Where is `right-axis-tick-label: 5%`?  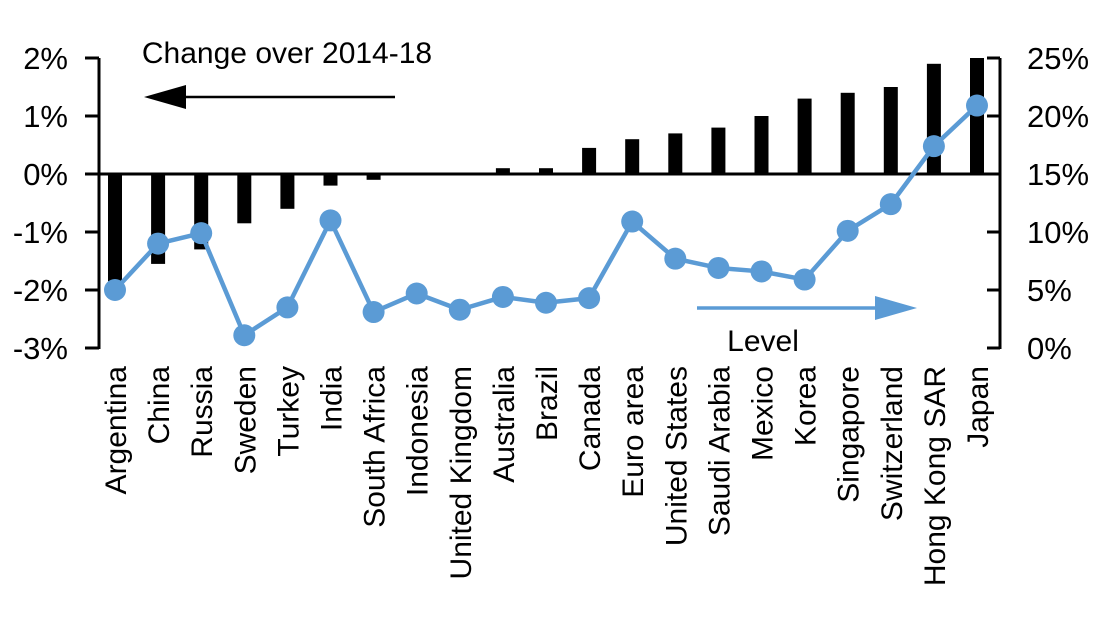 right-axis-tick-label: 5% is located at coordinates (1049, 290).